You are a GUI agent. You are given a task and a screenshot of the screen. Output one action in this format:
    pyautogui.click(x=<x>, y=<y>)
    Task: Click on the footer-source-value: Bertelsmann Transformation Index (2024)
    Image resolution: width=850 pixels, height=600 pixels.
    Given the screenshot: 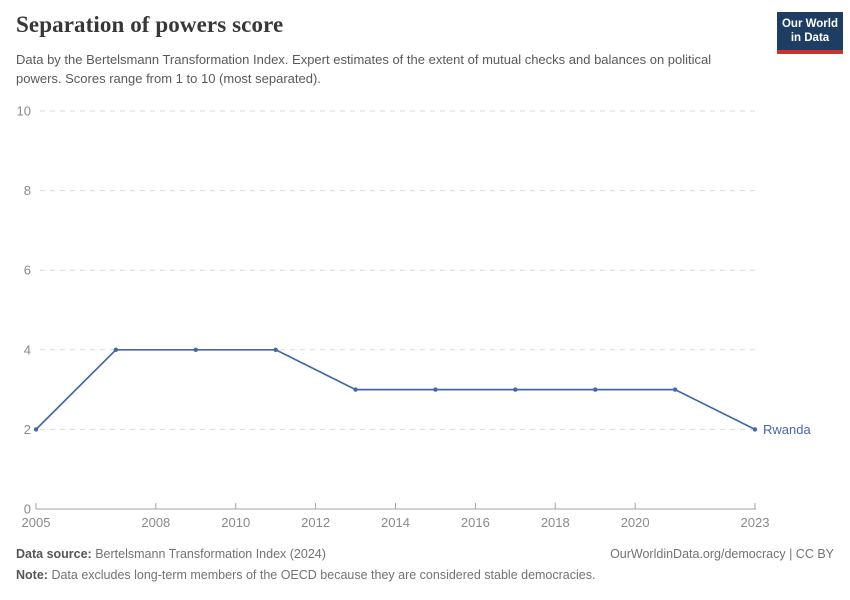 What is the action you would take?
    pyautogui.click(x=210, y=554)
    